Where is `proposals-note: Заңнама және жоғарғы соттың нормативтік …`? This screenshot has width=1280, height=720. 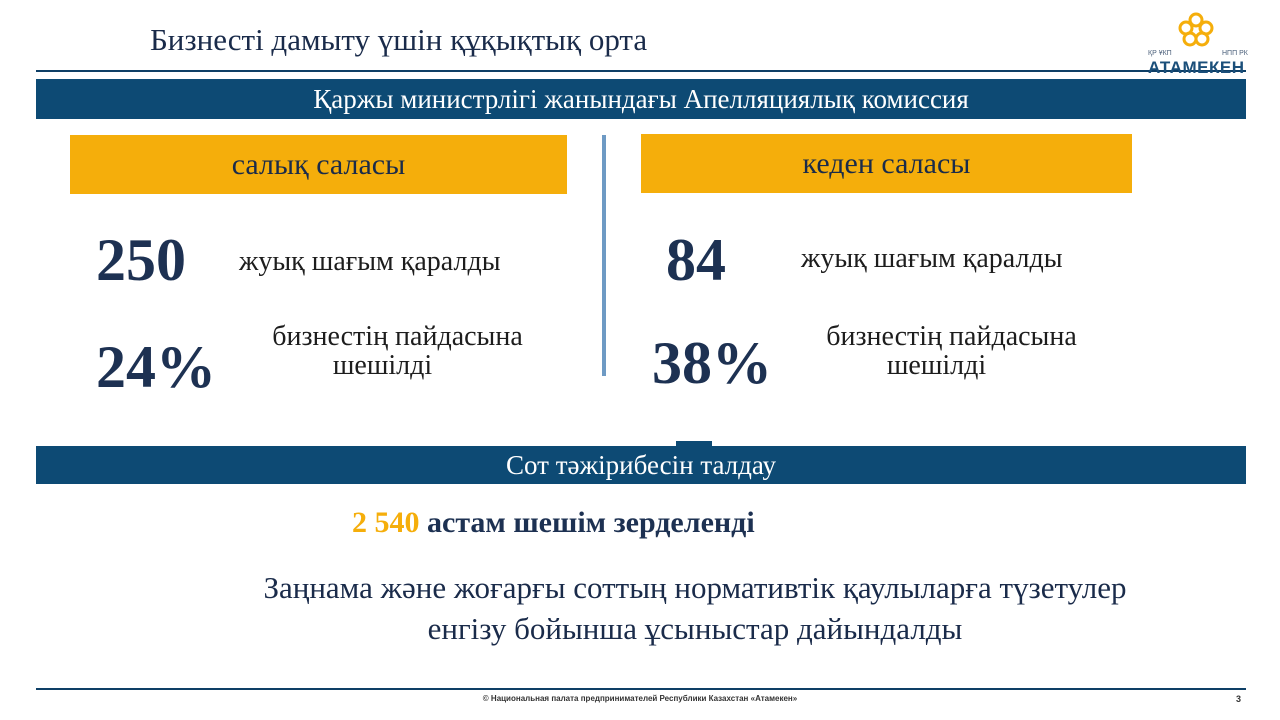 proposals-note: Заңнама және жоғарғы соттың нормативтік … is located at coordinates (695, 609).